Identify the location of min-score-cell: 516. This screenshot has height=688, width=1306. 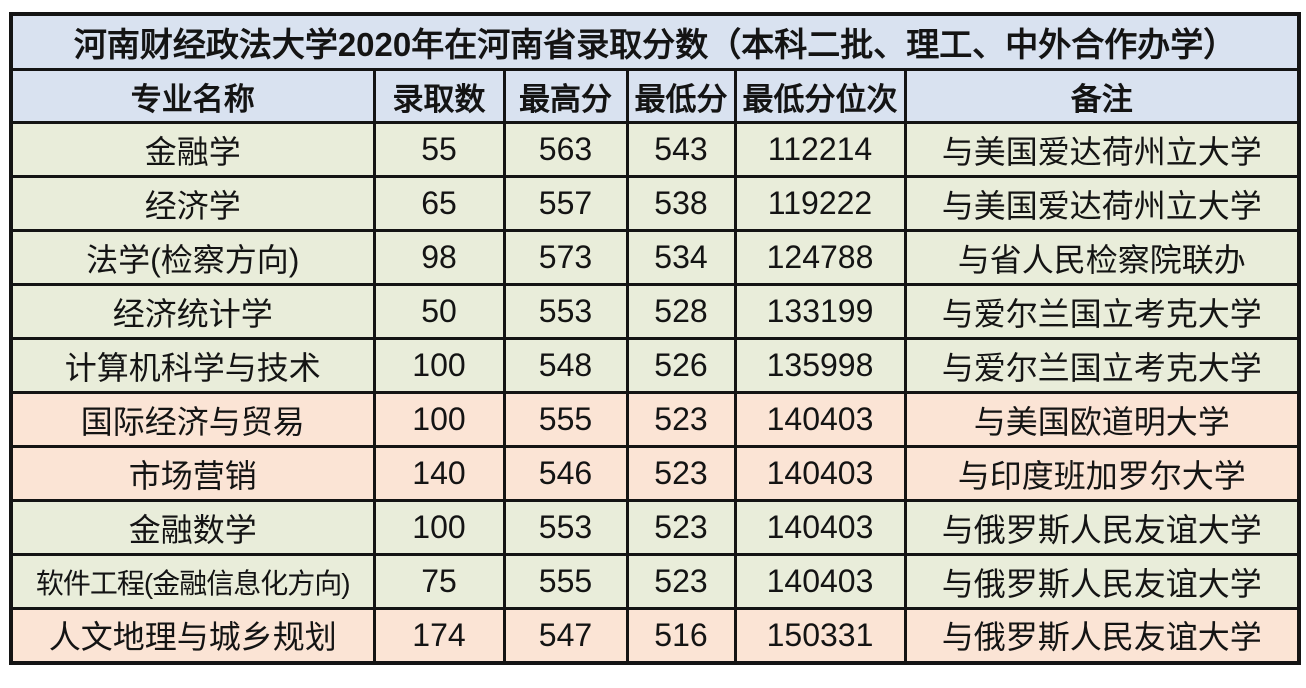
(681, 635).